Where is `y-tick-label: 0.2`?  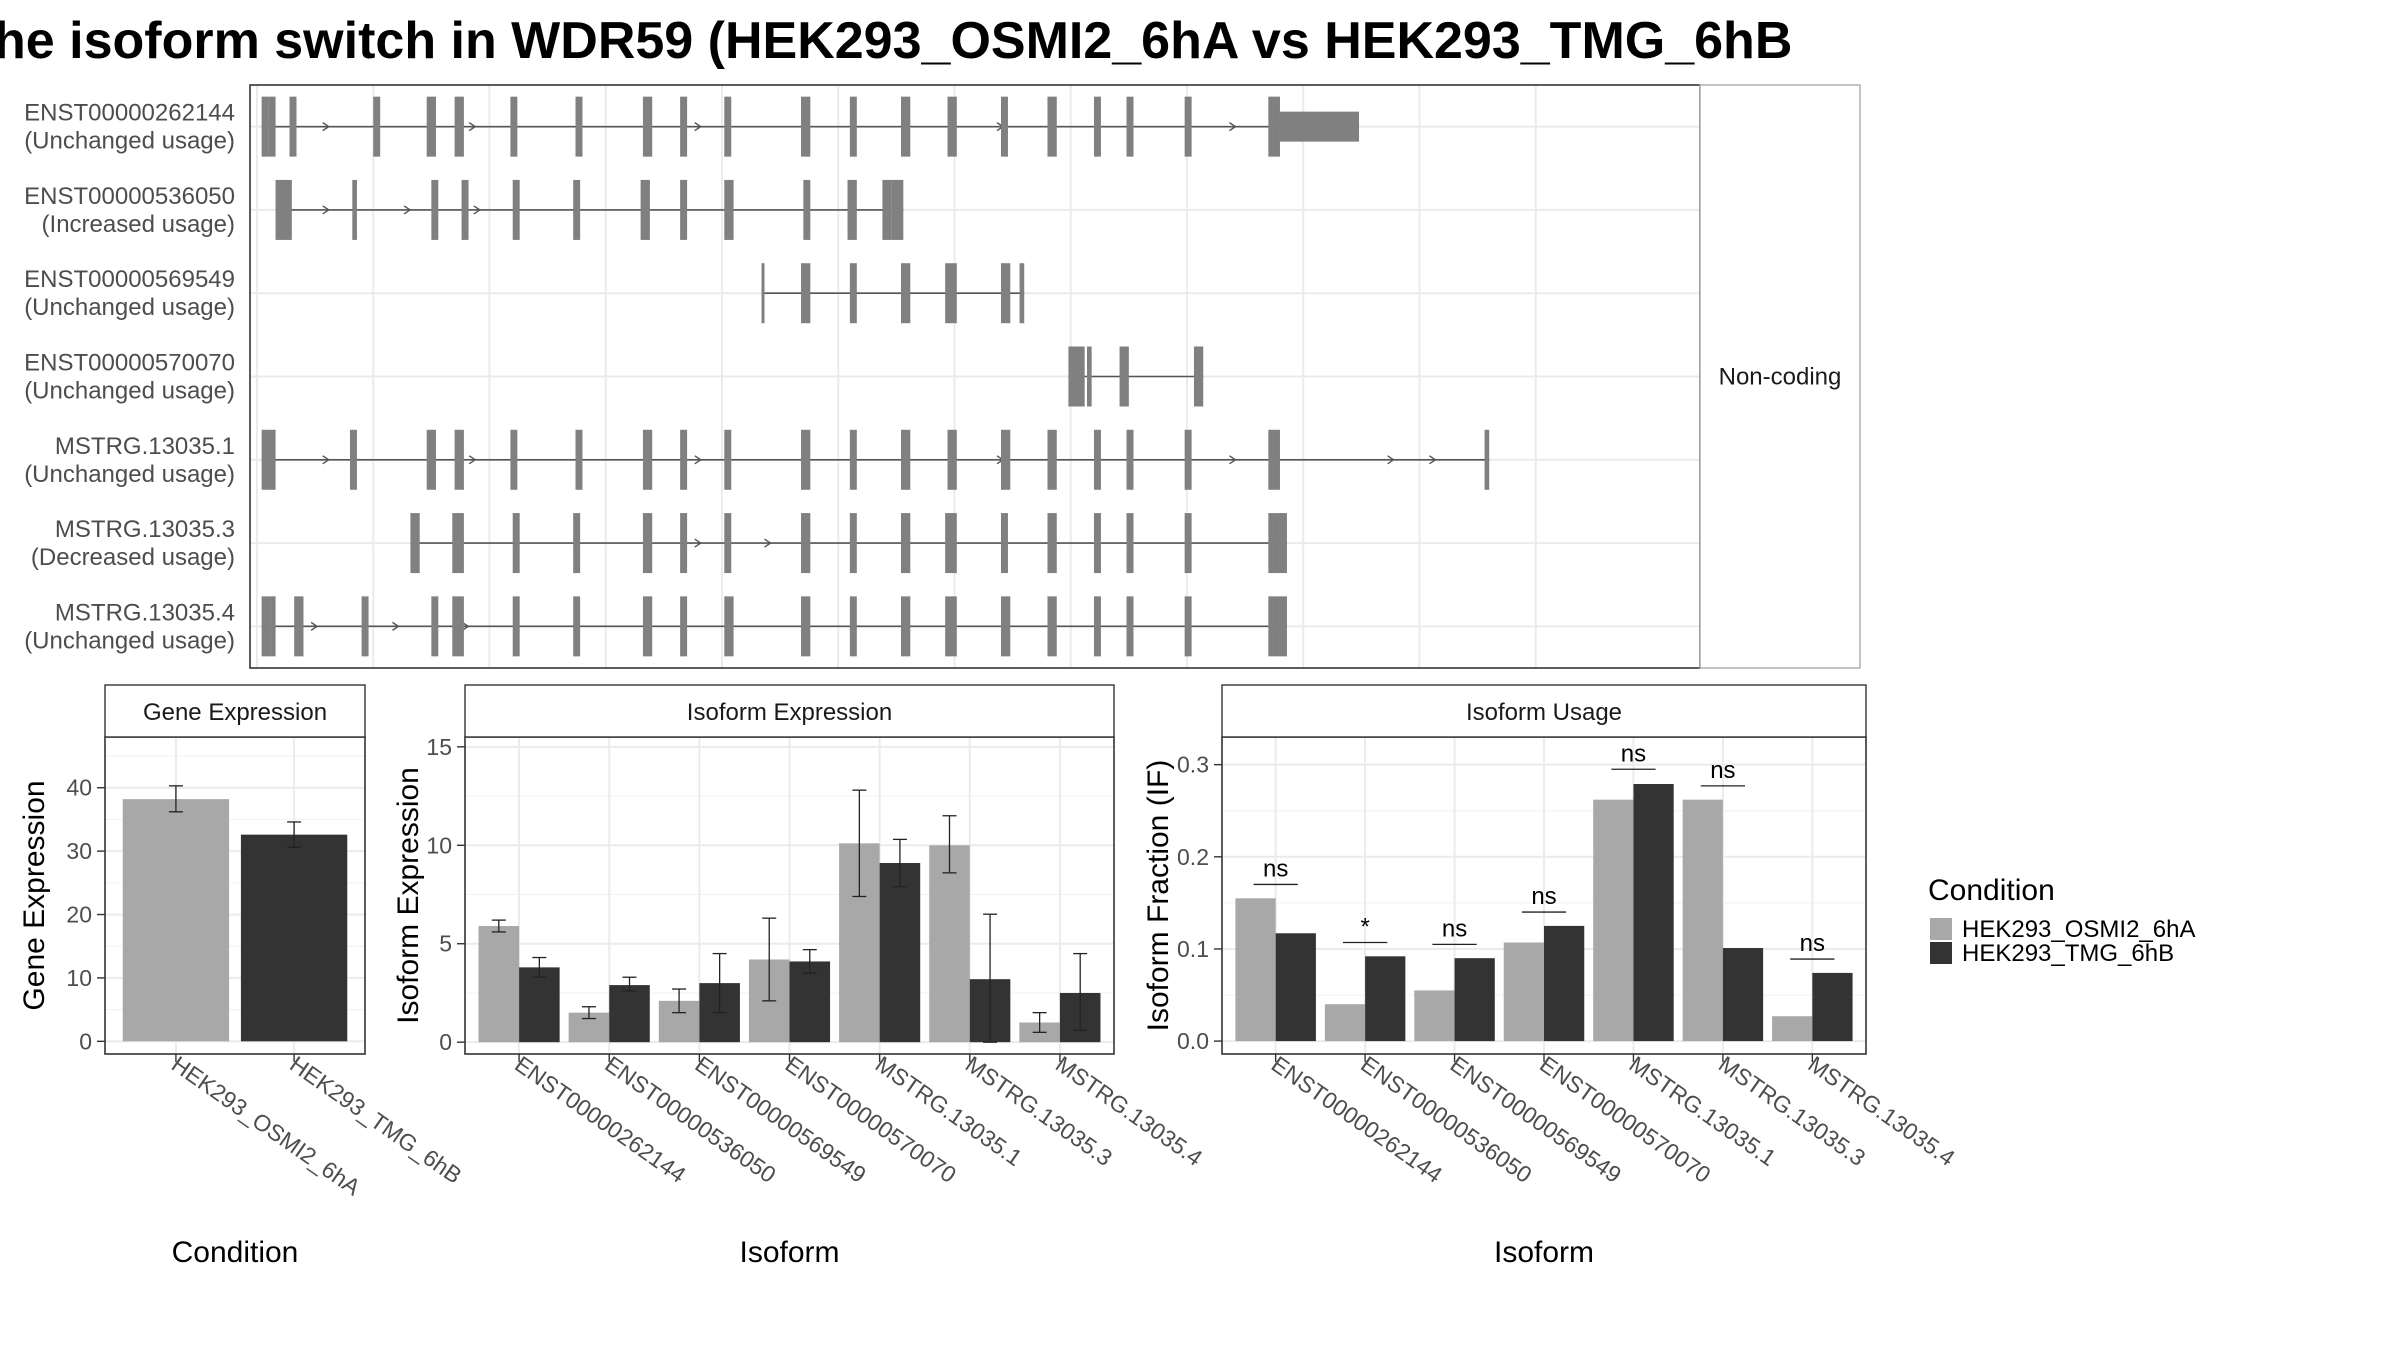 y-tick-label: 0.2 is located at coordinates (1193, 857).